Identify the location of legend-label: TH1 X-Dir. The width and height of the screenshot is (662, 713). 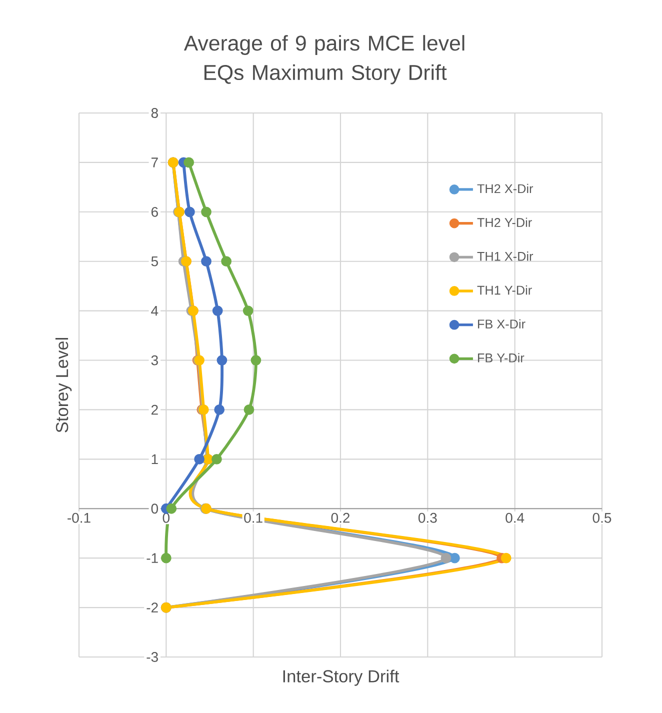
(505, 256).